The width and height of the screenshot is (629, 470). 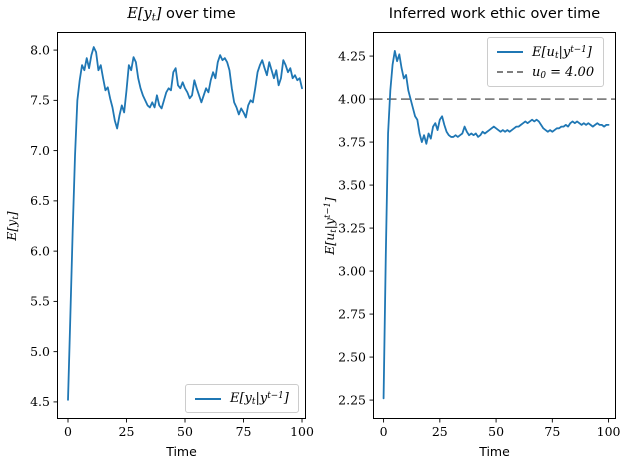 What do you see at coordinates (40, 250) in the screenshot?
I see `y-tick-label: 6.0` at bounding box center [40, 250].